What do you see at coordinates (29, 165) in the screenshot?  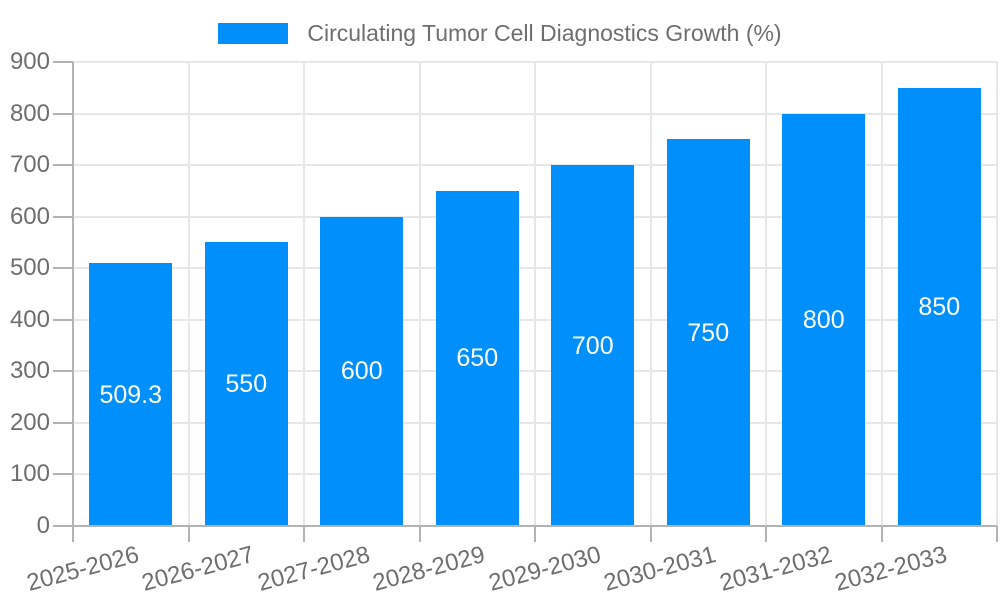 I see `y-tick-label: 700` at bounding box center [29, 165].